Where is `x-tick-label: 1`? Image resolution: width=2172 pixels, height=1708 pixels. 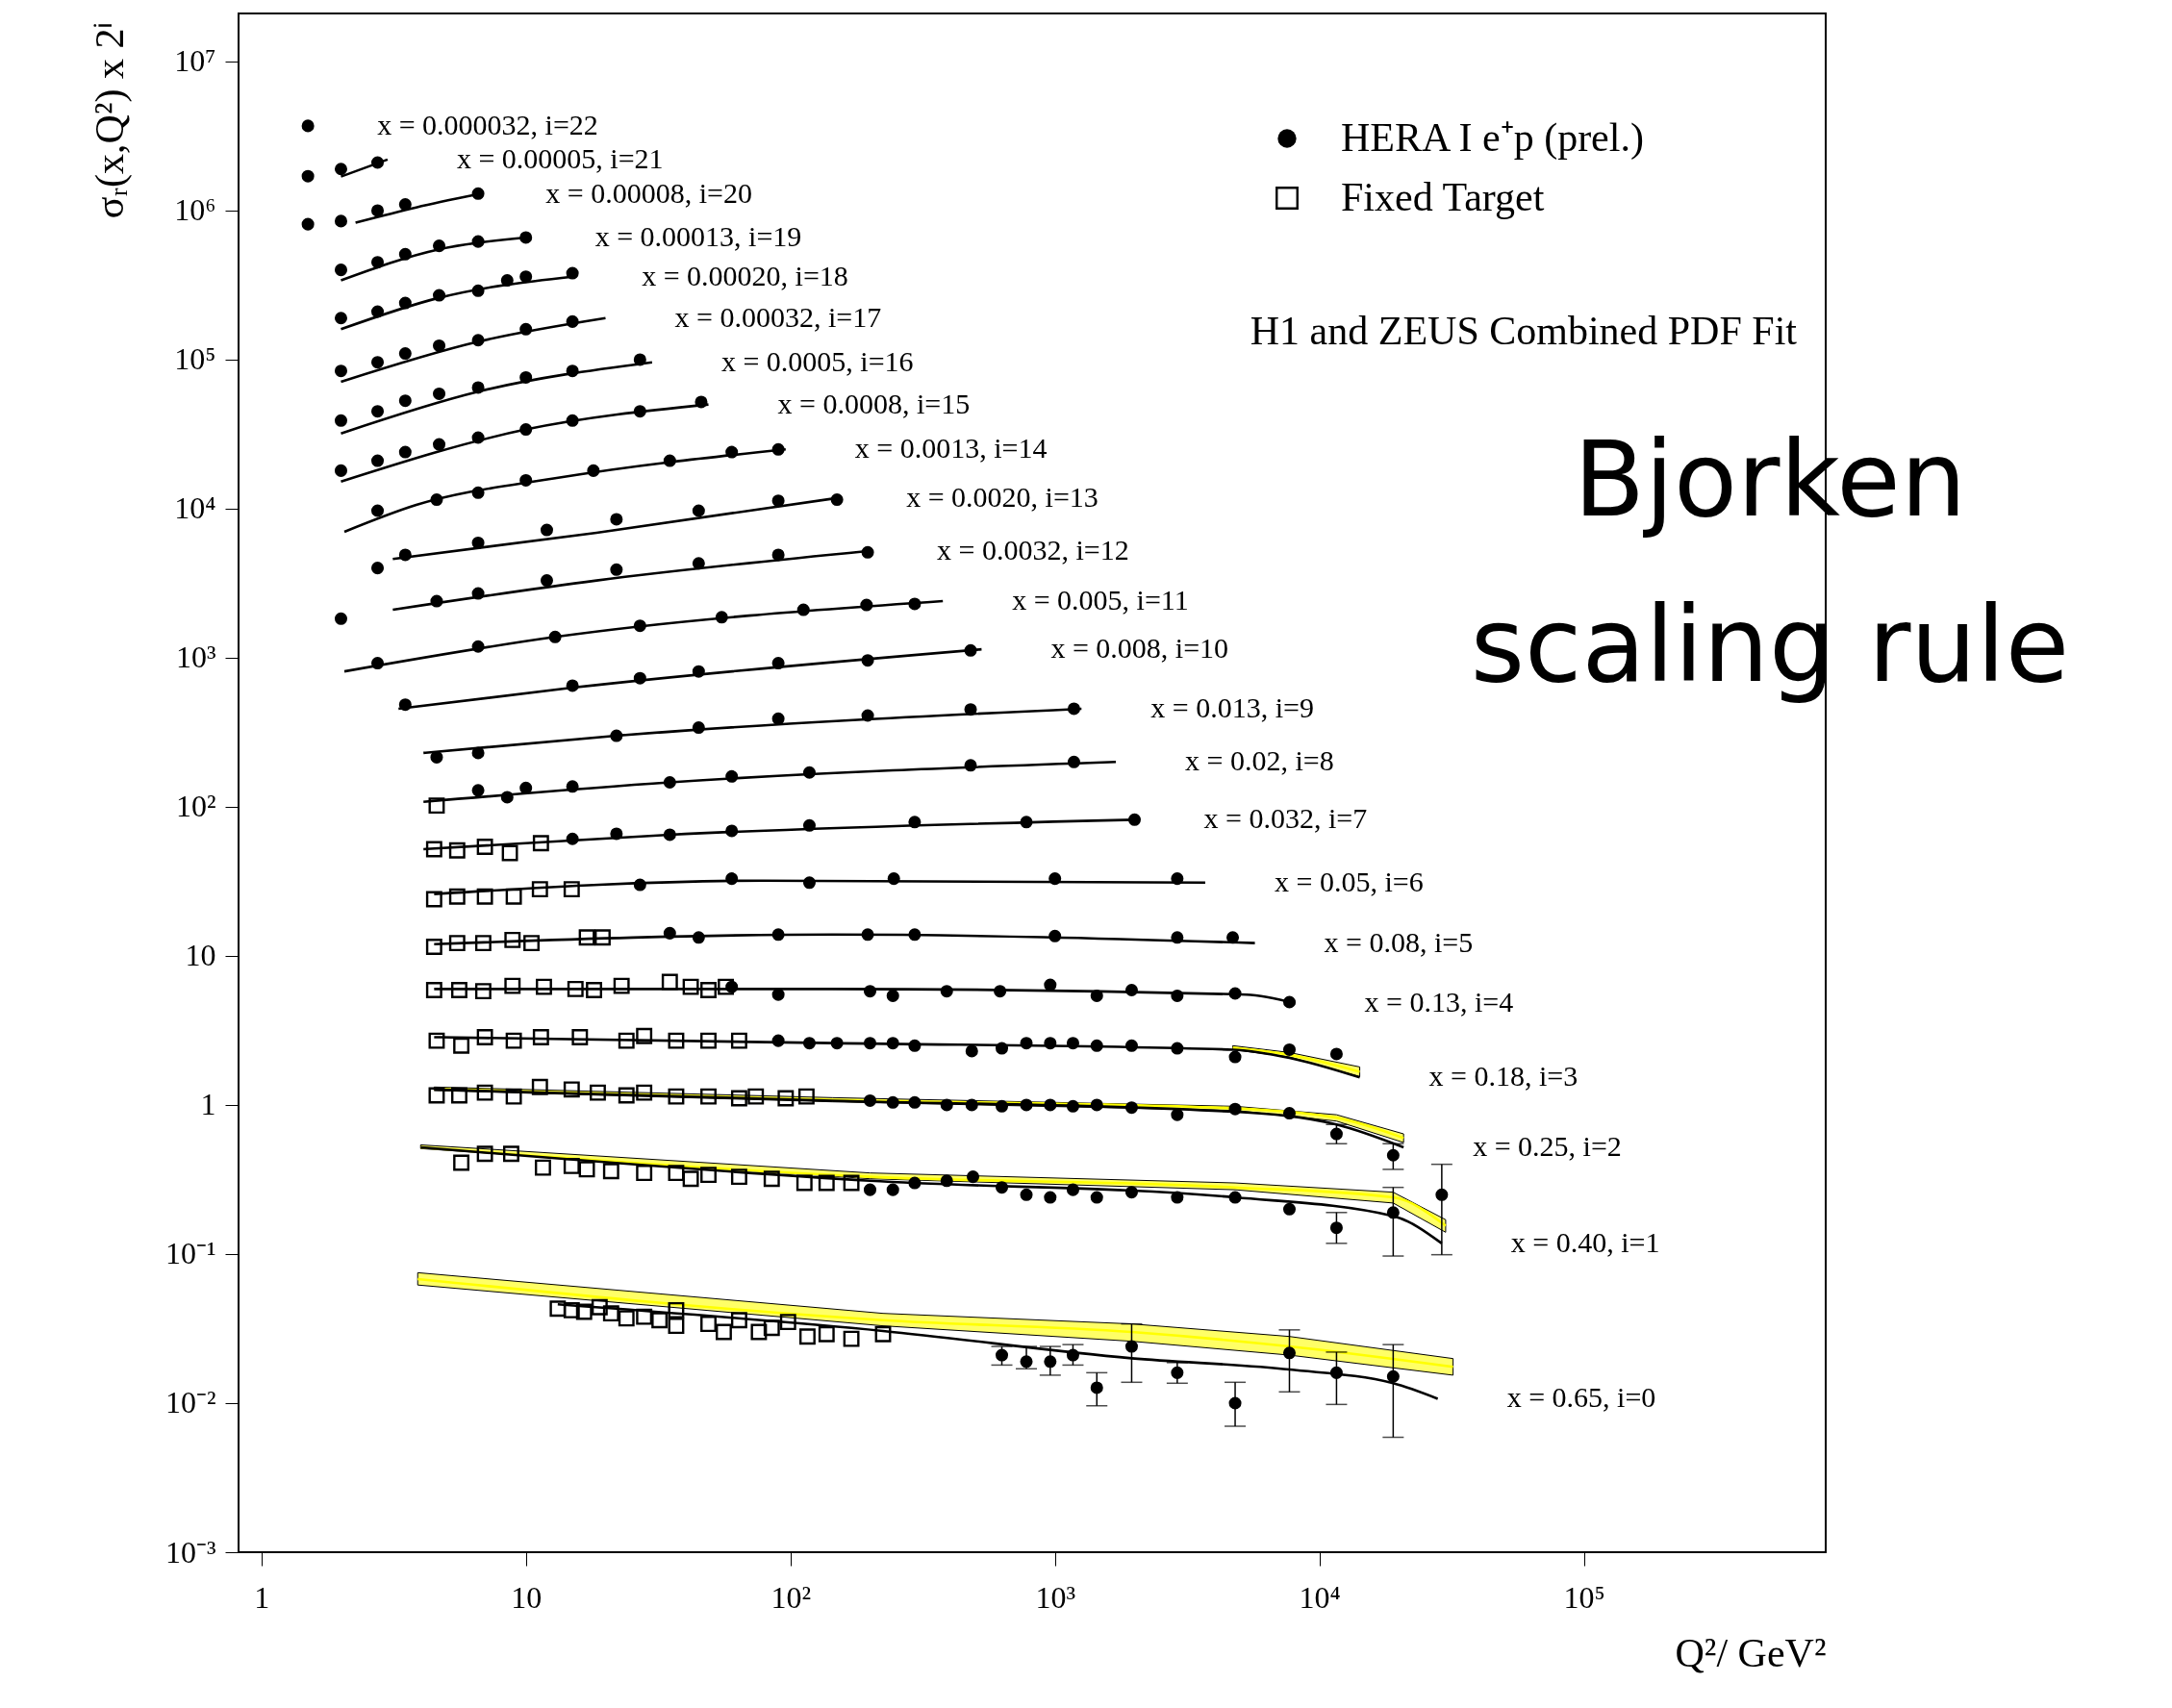
x-tick-label: 1 is located at coordinates (262, 1597).